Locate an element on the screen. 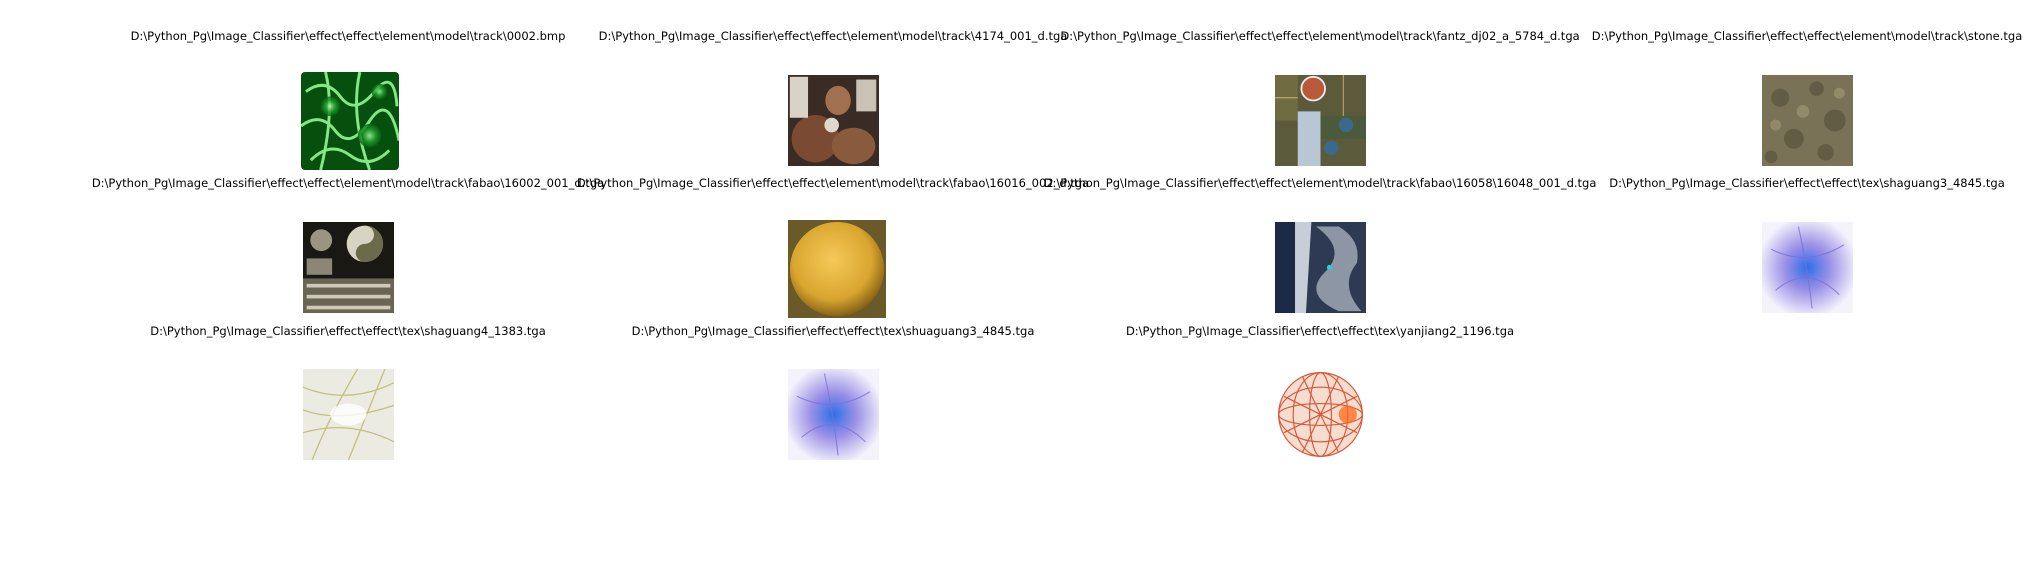 The height and width of the screenshot is (568, 2041). green-caustic-thumbnail is located at coordinates (350, 121).